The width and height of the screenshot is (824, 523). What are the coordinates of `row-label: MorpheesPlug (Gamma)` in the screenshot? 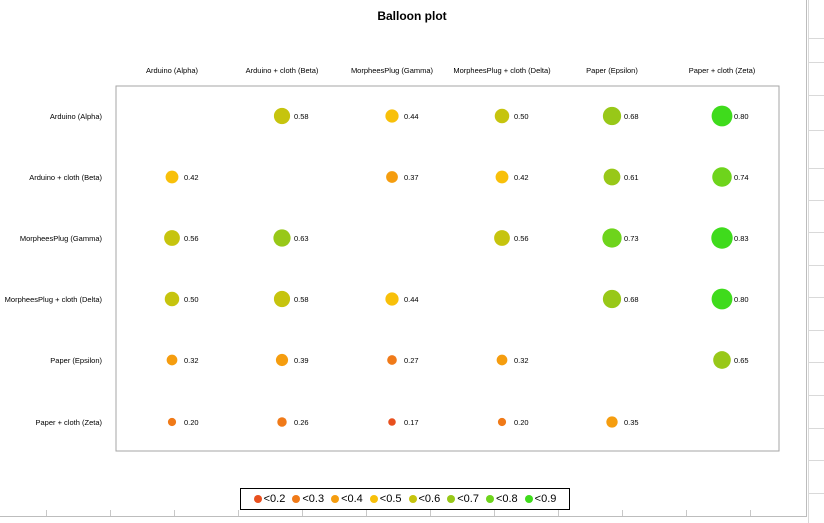 It's located at (61, 238).